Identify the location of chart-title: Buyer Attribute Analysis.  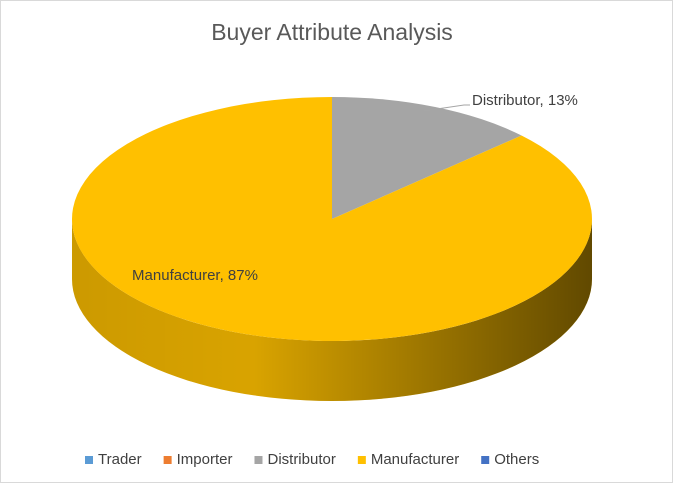
(332, 32).